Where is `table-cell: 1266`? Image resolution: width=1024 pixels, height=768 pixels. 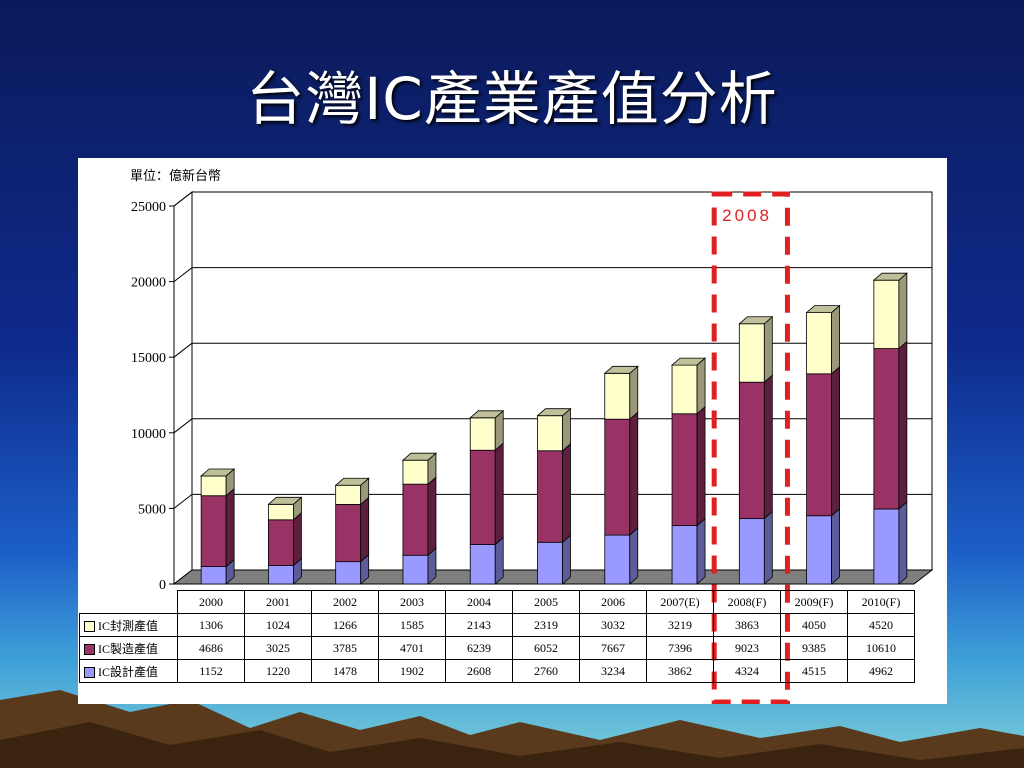
table-cell: 1266 is located at coordinates (345, 625).